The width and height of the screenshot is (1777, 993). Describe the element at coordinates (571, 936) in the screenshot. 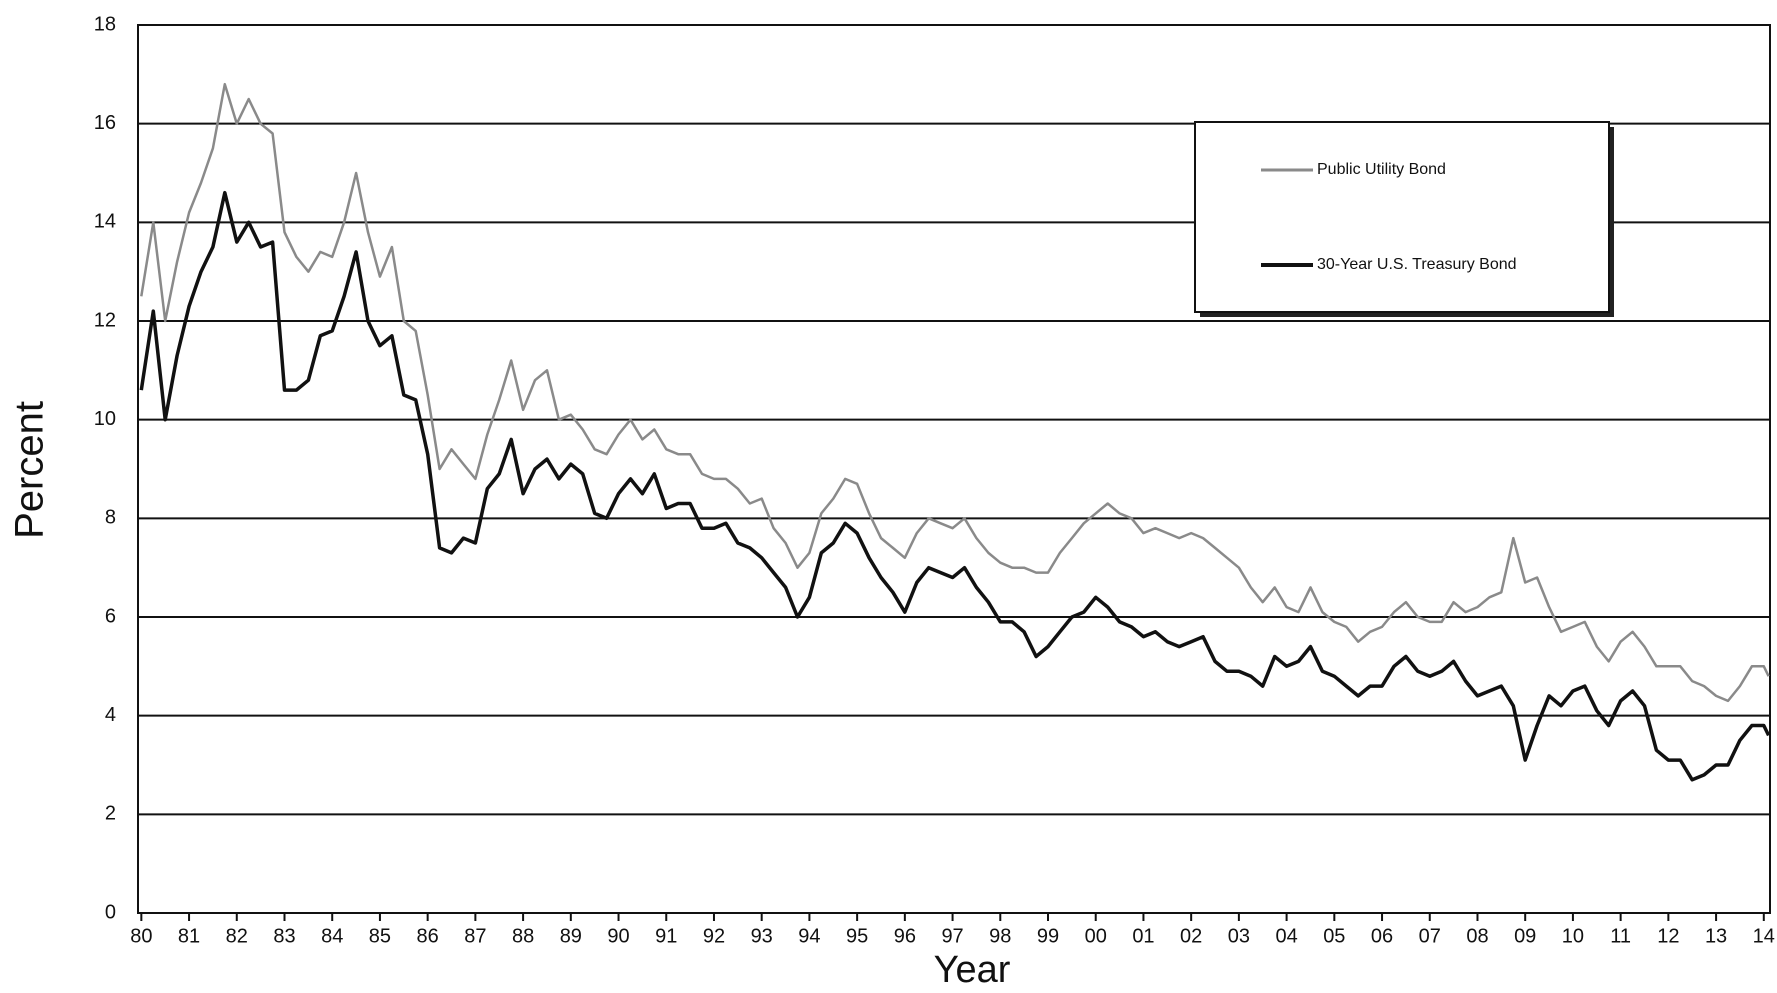

I see `x-tick-label: 89` at that location.